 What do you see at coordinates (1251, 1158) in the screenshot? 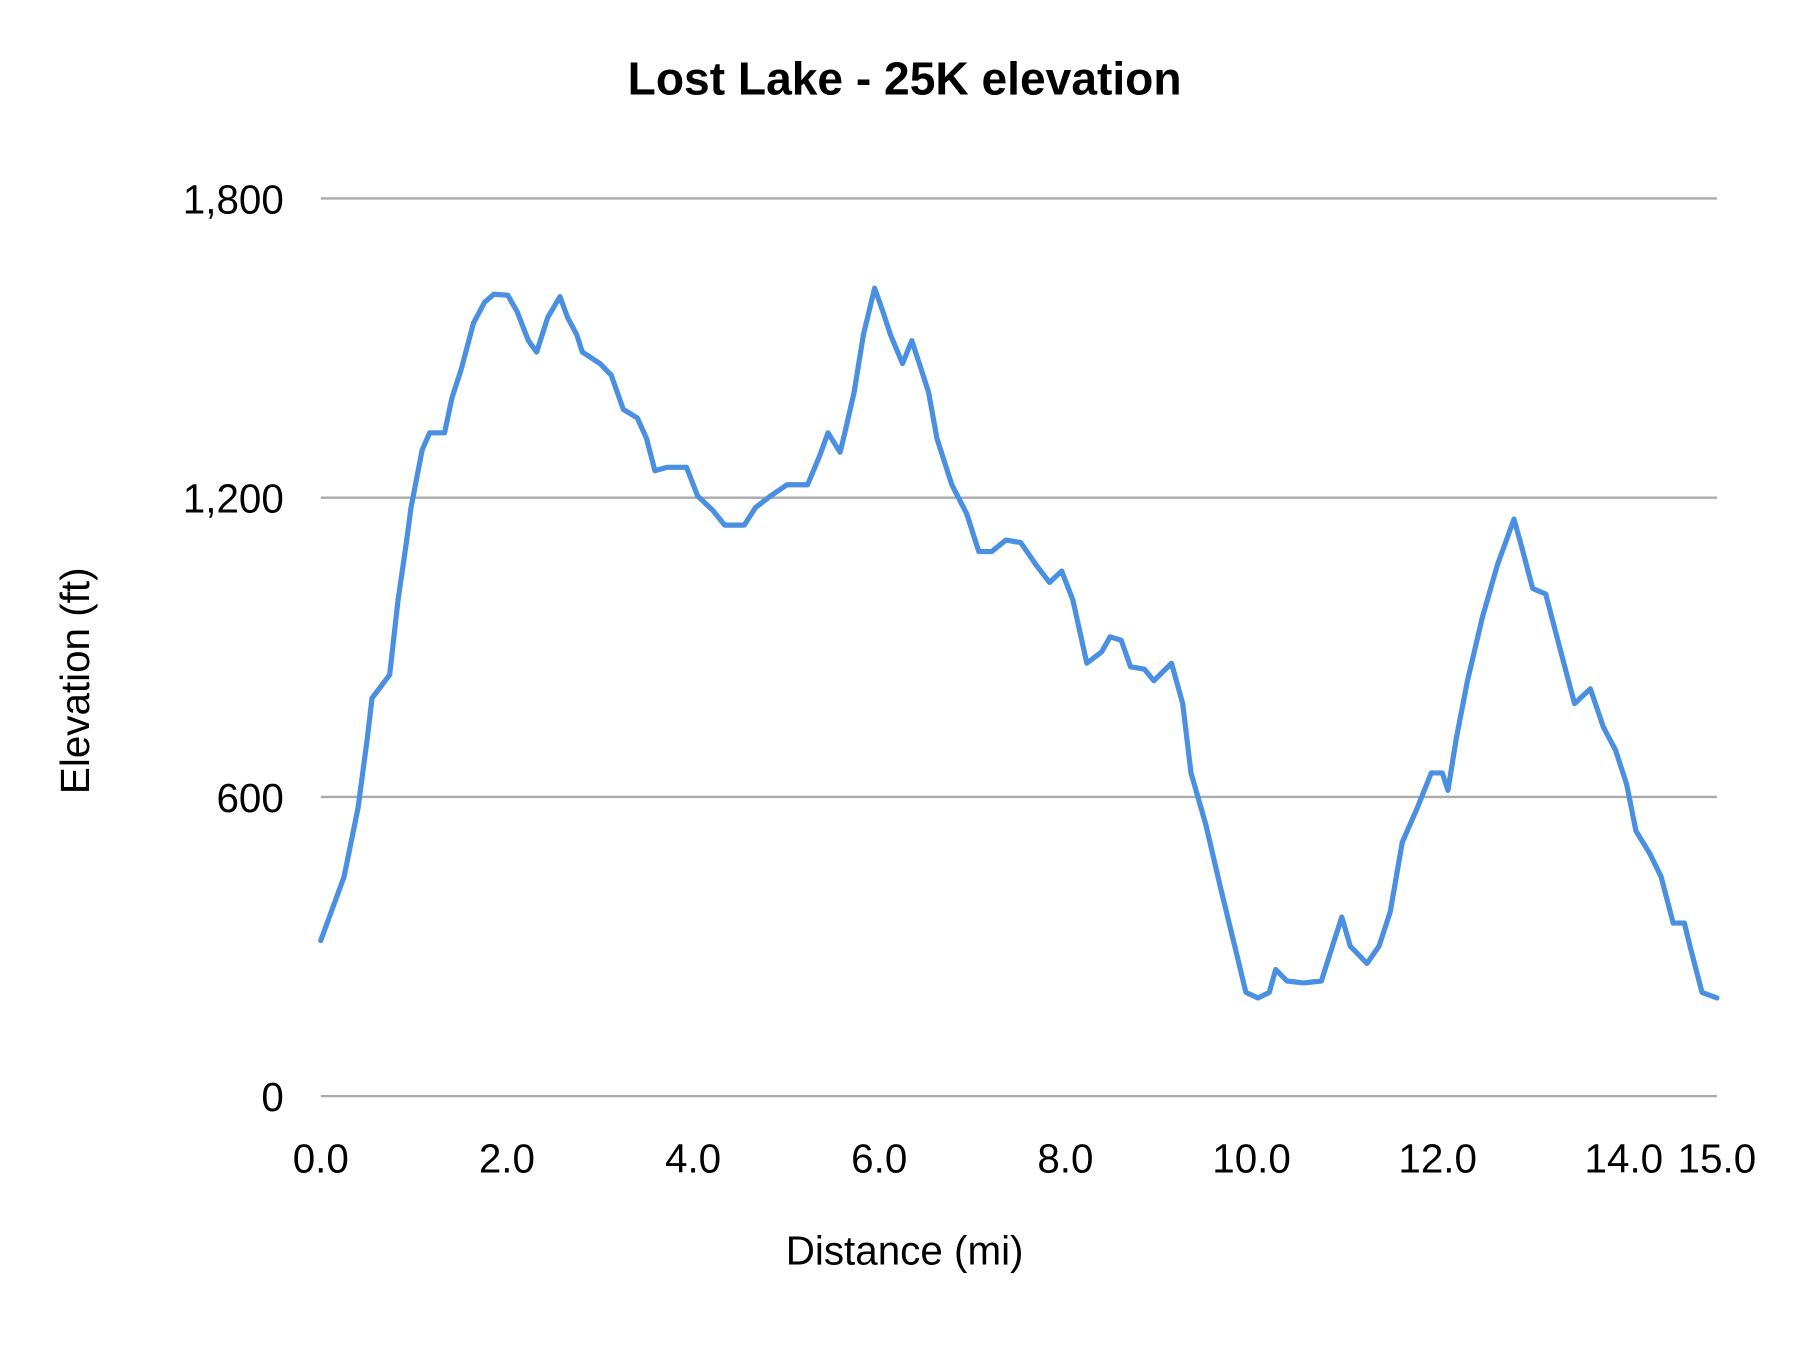
I see `x-tick-label: 10.0` at bounding box center [1251, 1158].